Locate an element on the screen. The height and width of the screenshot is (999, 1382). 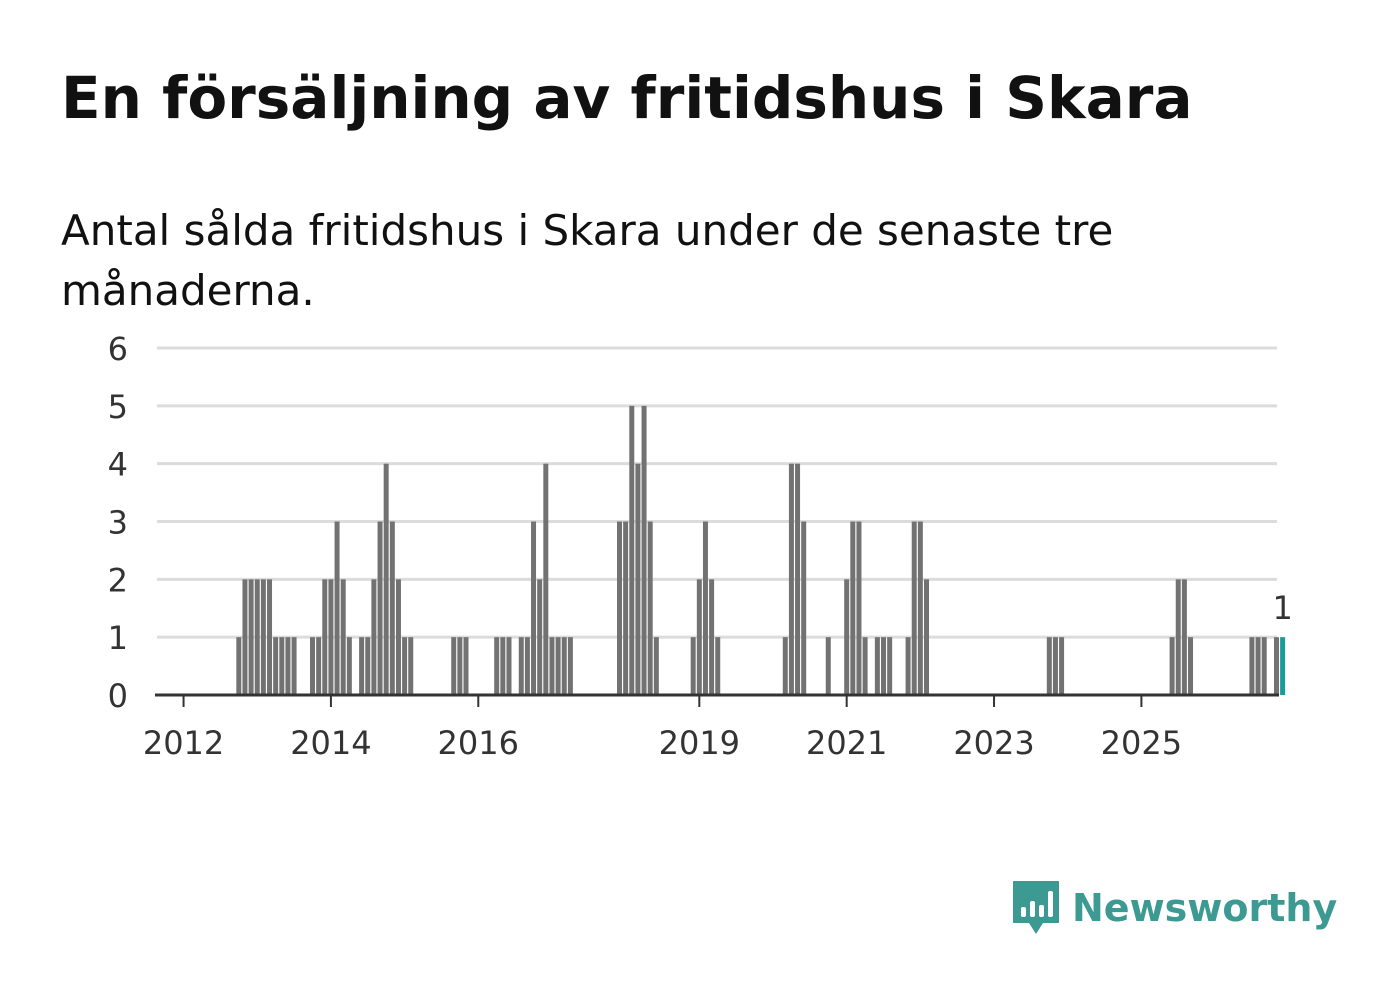
newsworthy-logo-icon is located at coordinates (1036, 907).